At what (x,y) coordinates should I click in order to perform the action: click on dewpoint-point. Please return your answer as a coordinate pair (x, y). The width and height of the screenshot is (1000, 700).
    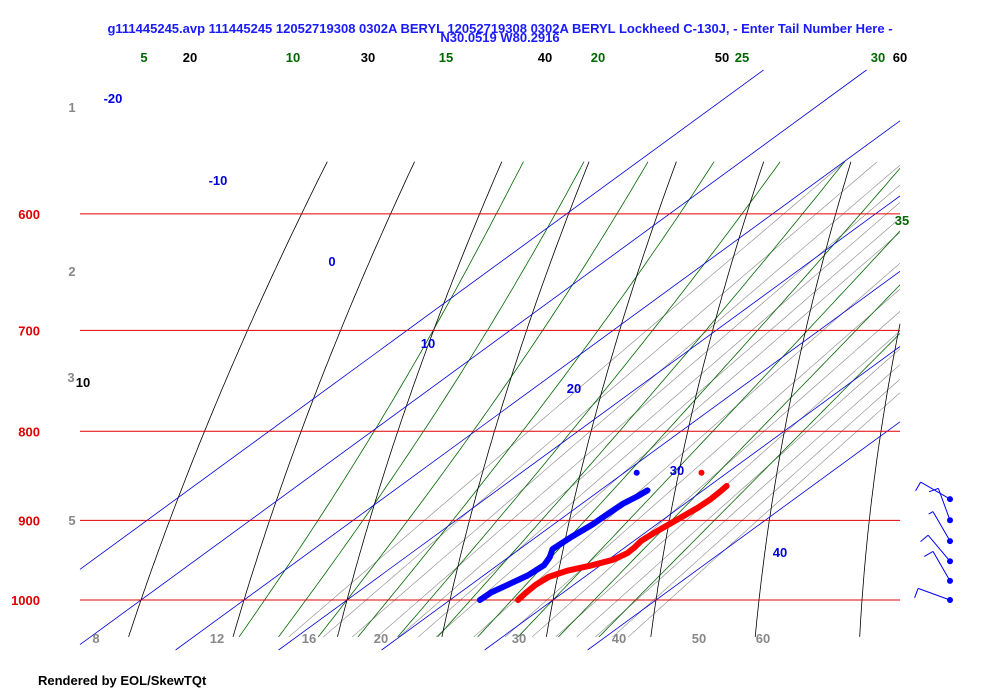
    Looking at the image, I should click on (636, 472).